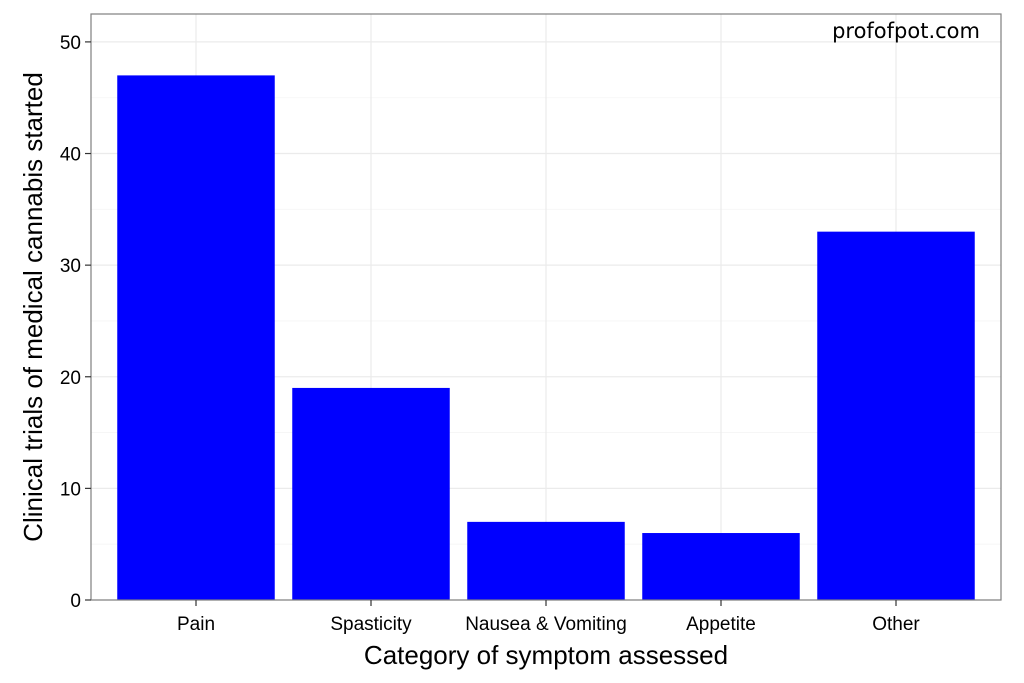 The width and height of the screenshot is (1024, 683). I want to click on y-tick-label: 20, so click(70, 378).